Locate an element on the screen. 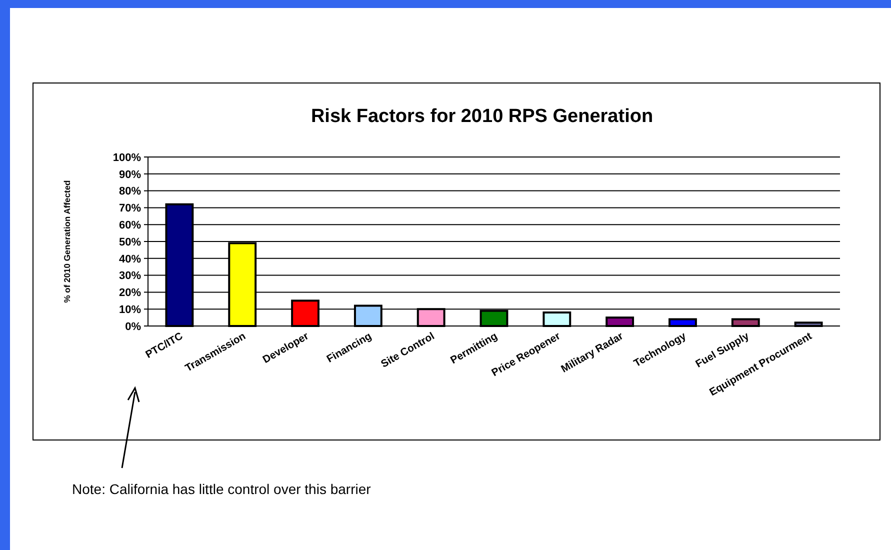  y-tick-label: 70% is located at coordinates (130, 208).